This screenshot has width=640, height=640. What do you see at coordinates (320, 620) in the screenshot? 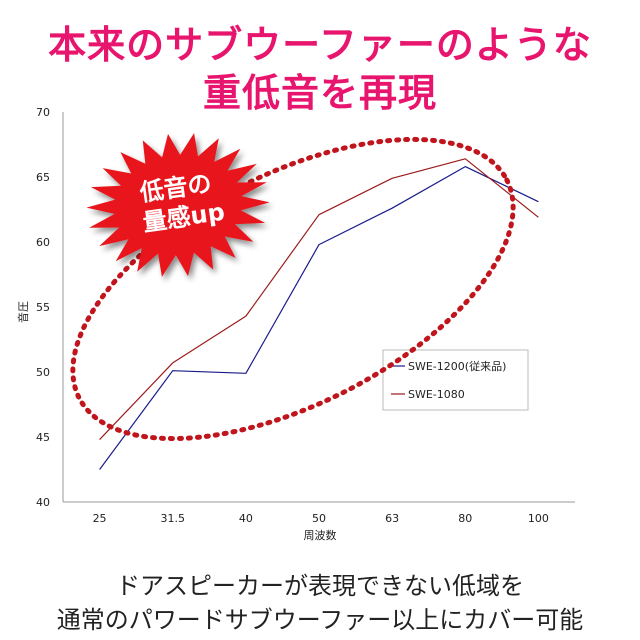
I see `caption-line-2: 通常のパワードサブウーファー以上にカバー可能` at bounding box center [320, 620].